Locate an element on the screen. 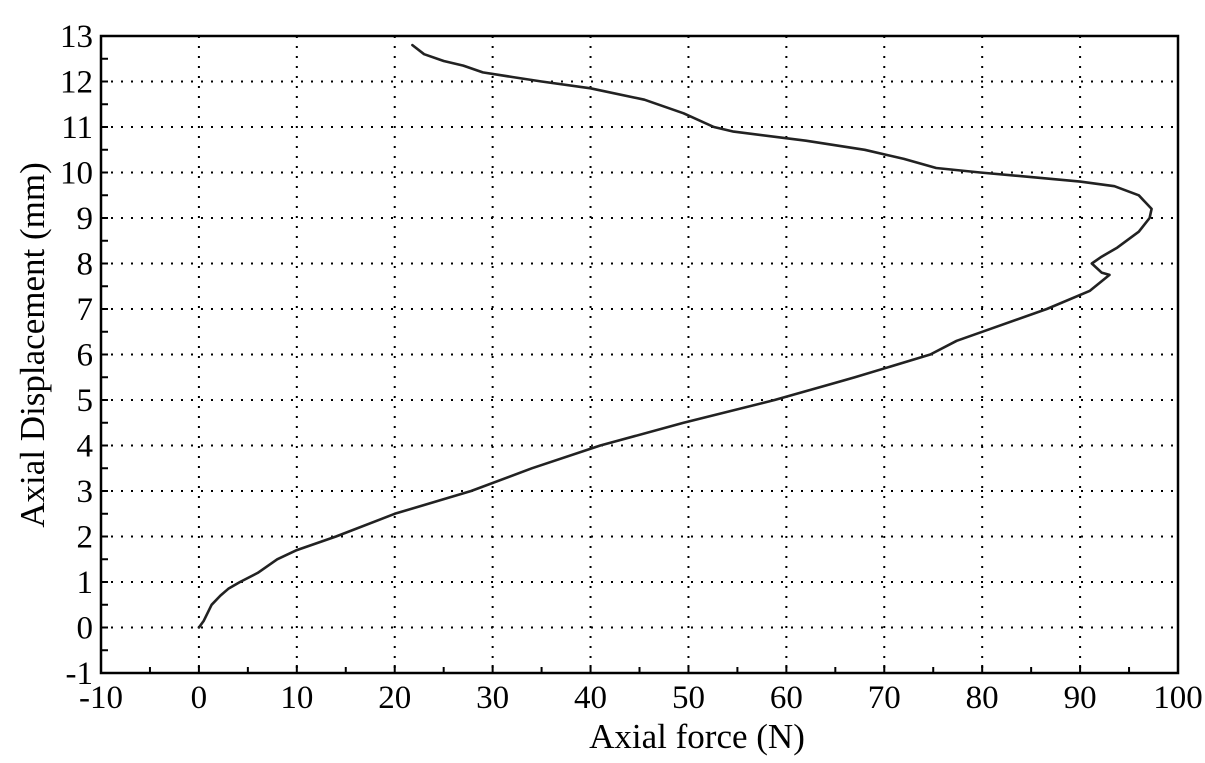 This screenshot has height=763, width=1205. y-tick-label: 1 is located at coordinates (85, 583).